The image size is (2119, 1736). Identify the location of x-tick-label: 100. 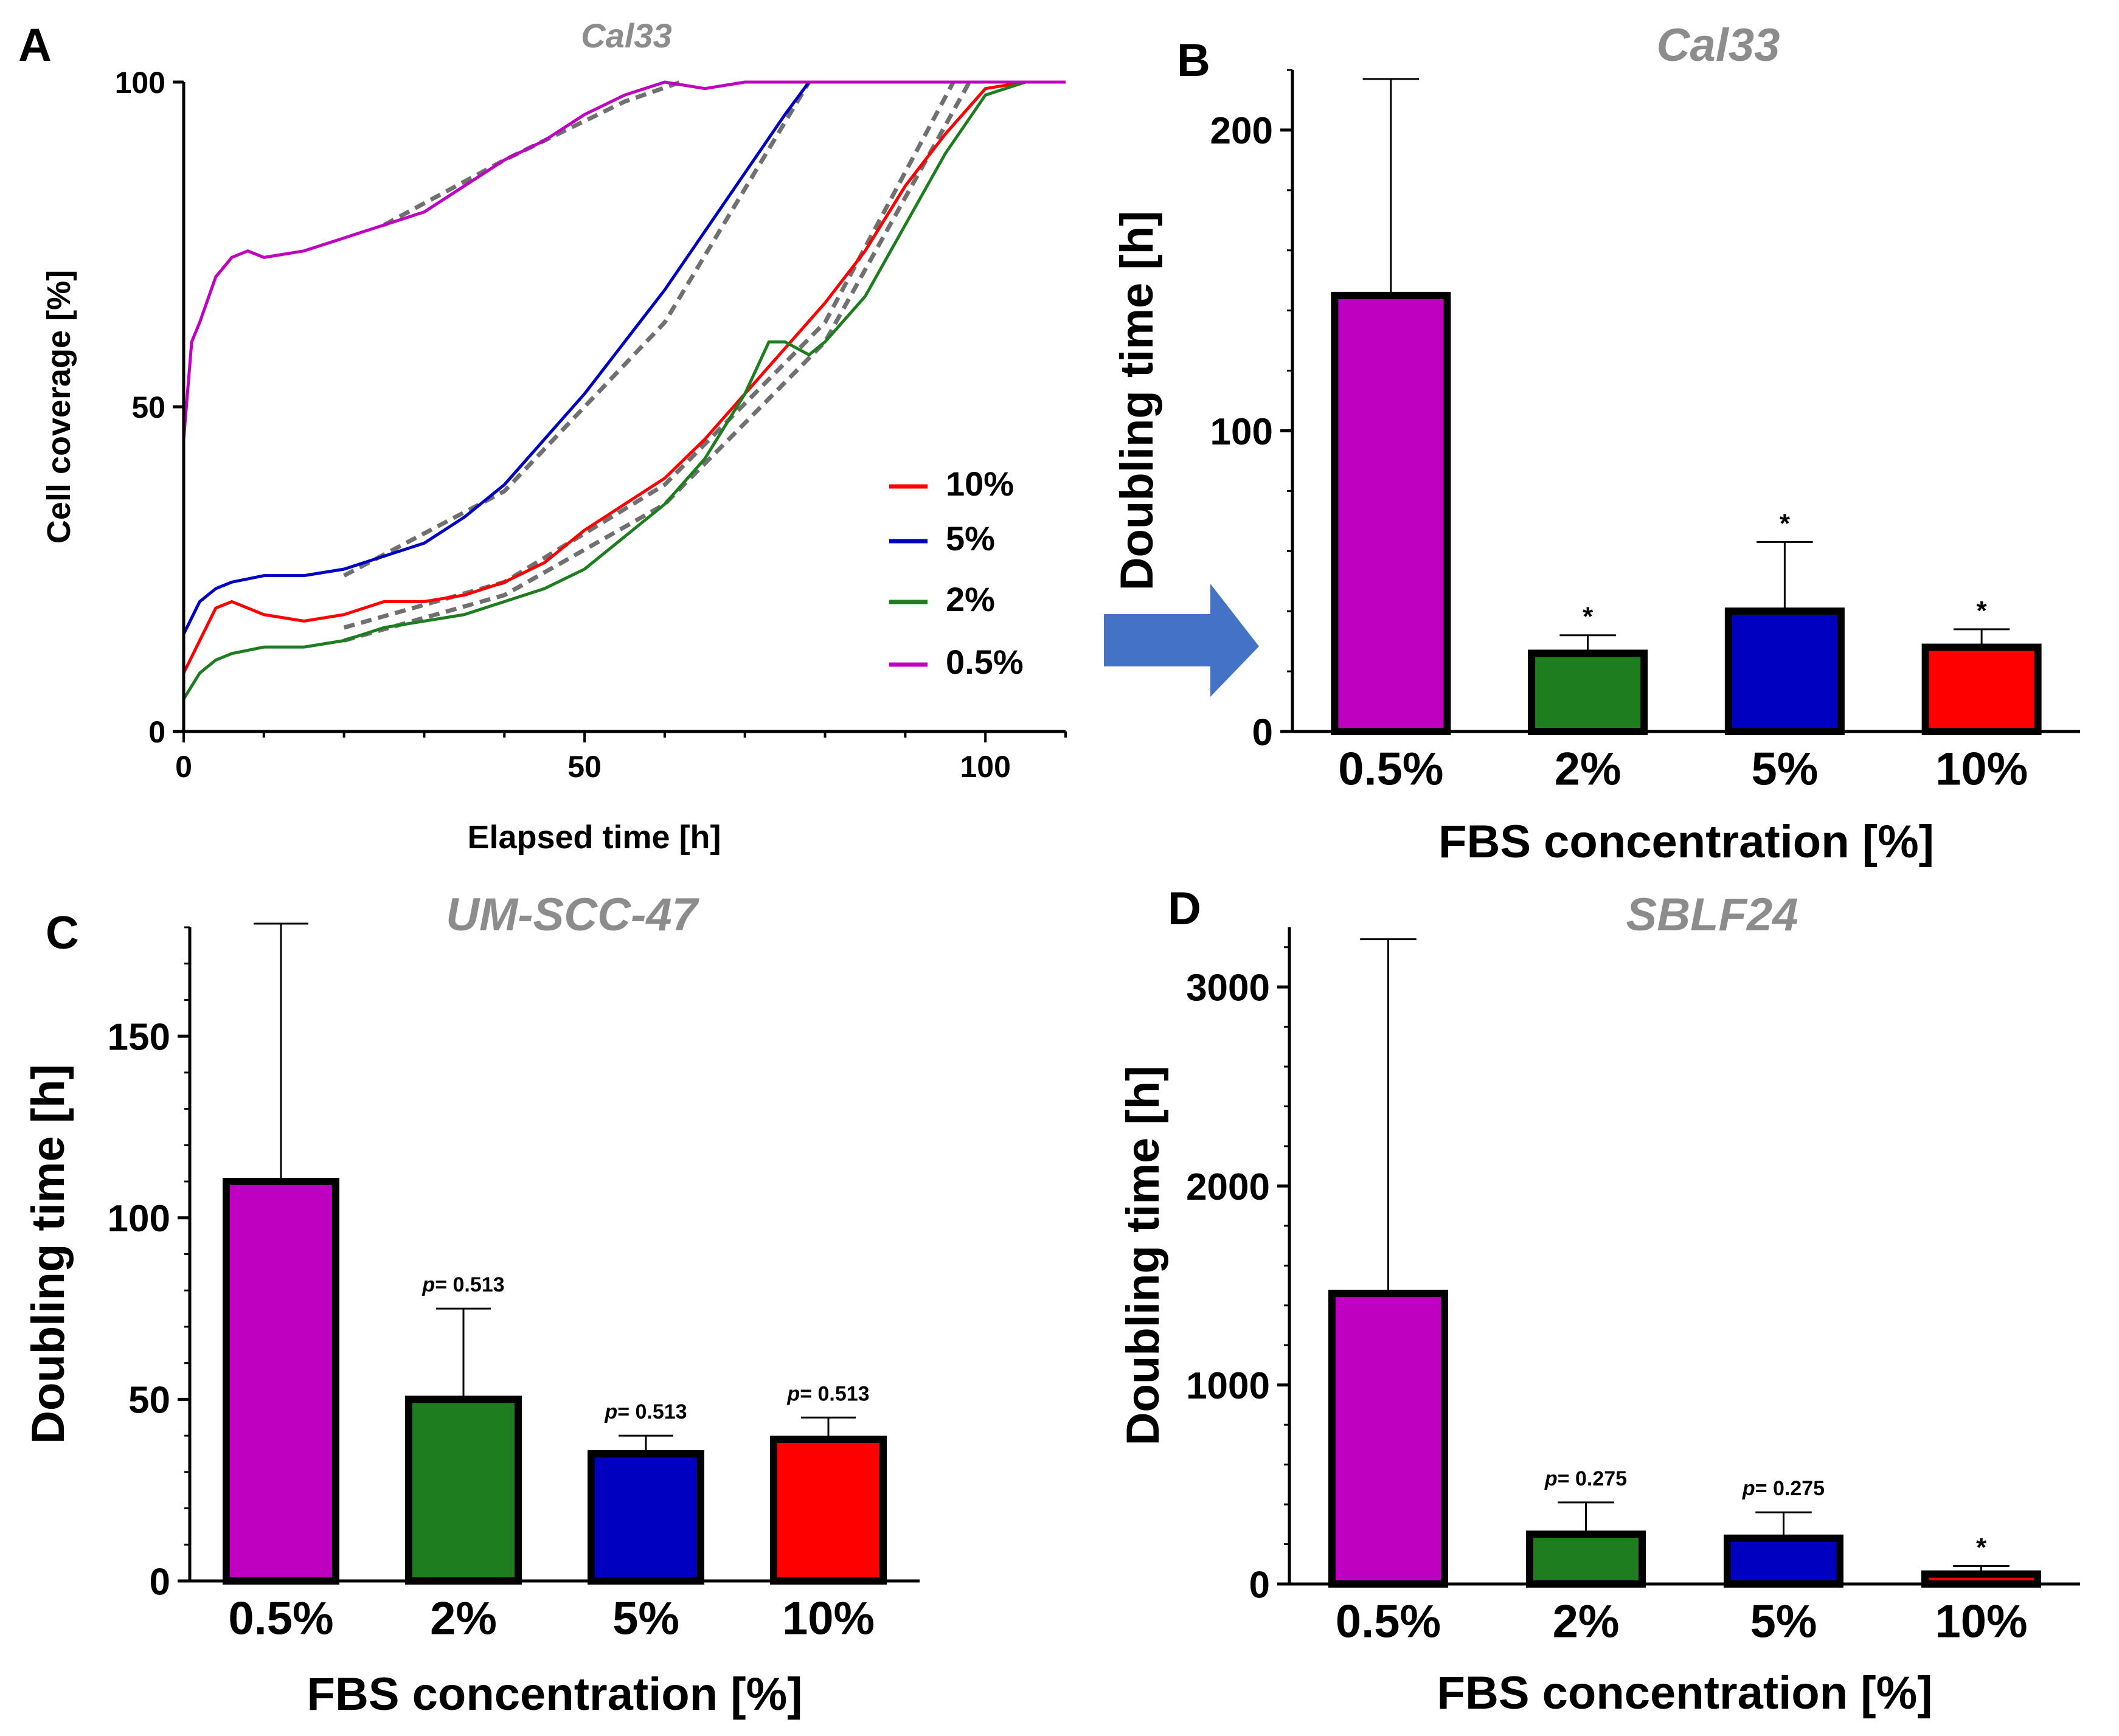
(985, 767).